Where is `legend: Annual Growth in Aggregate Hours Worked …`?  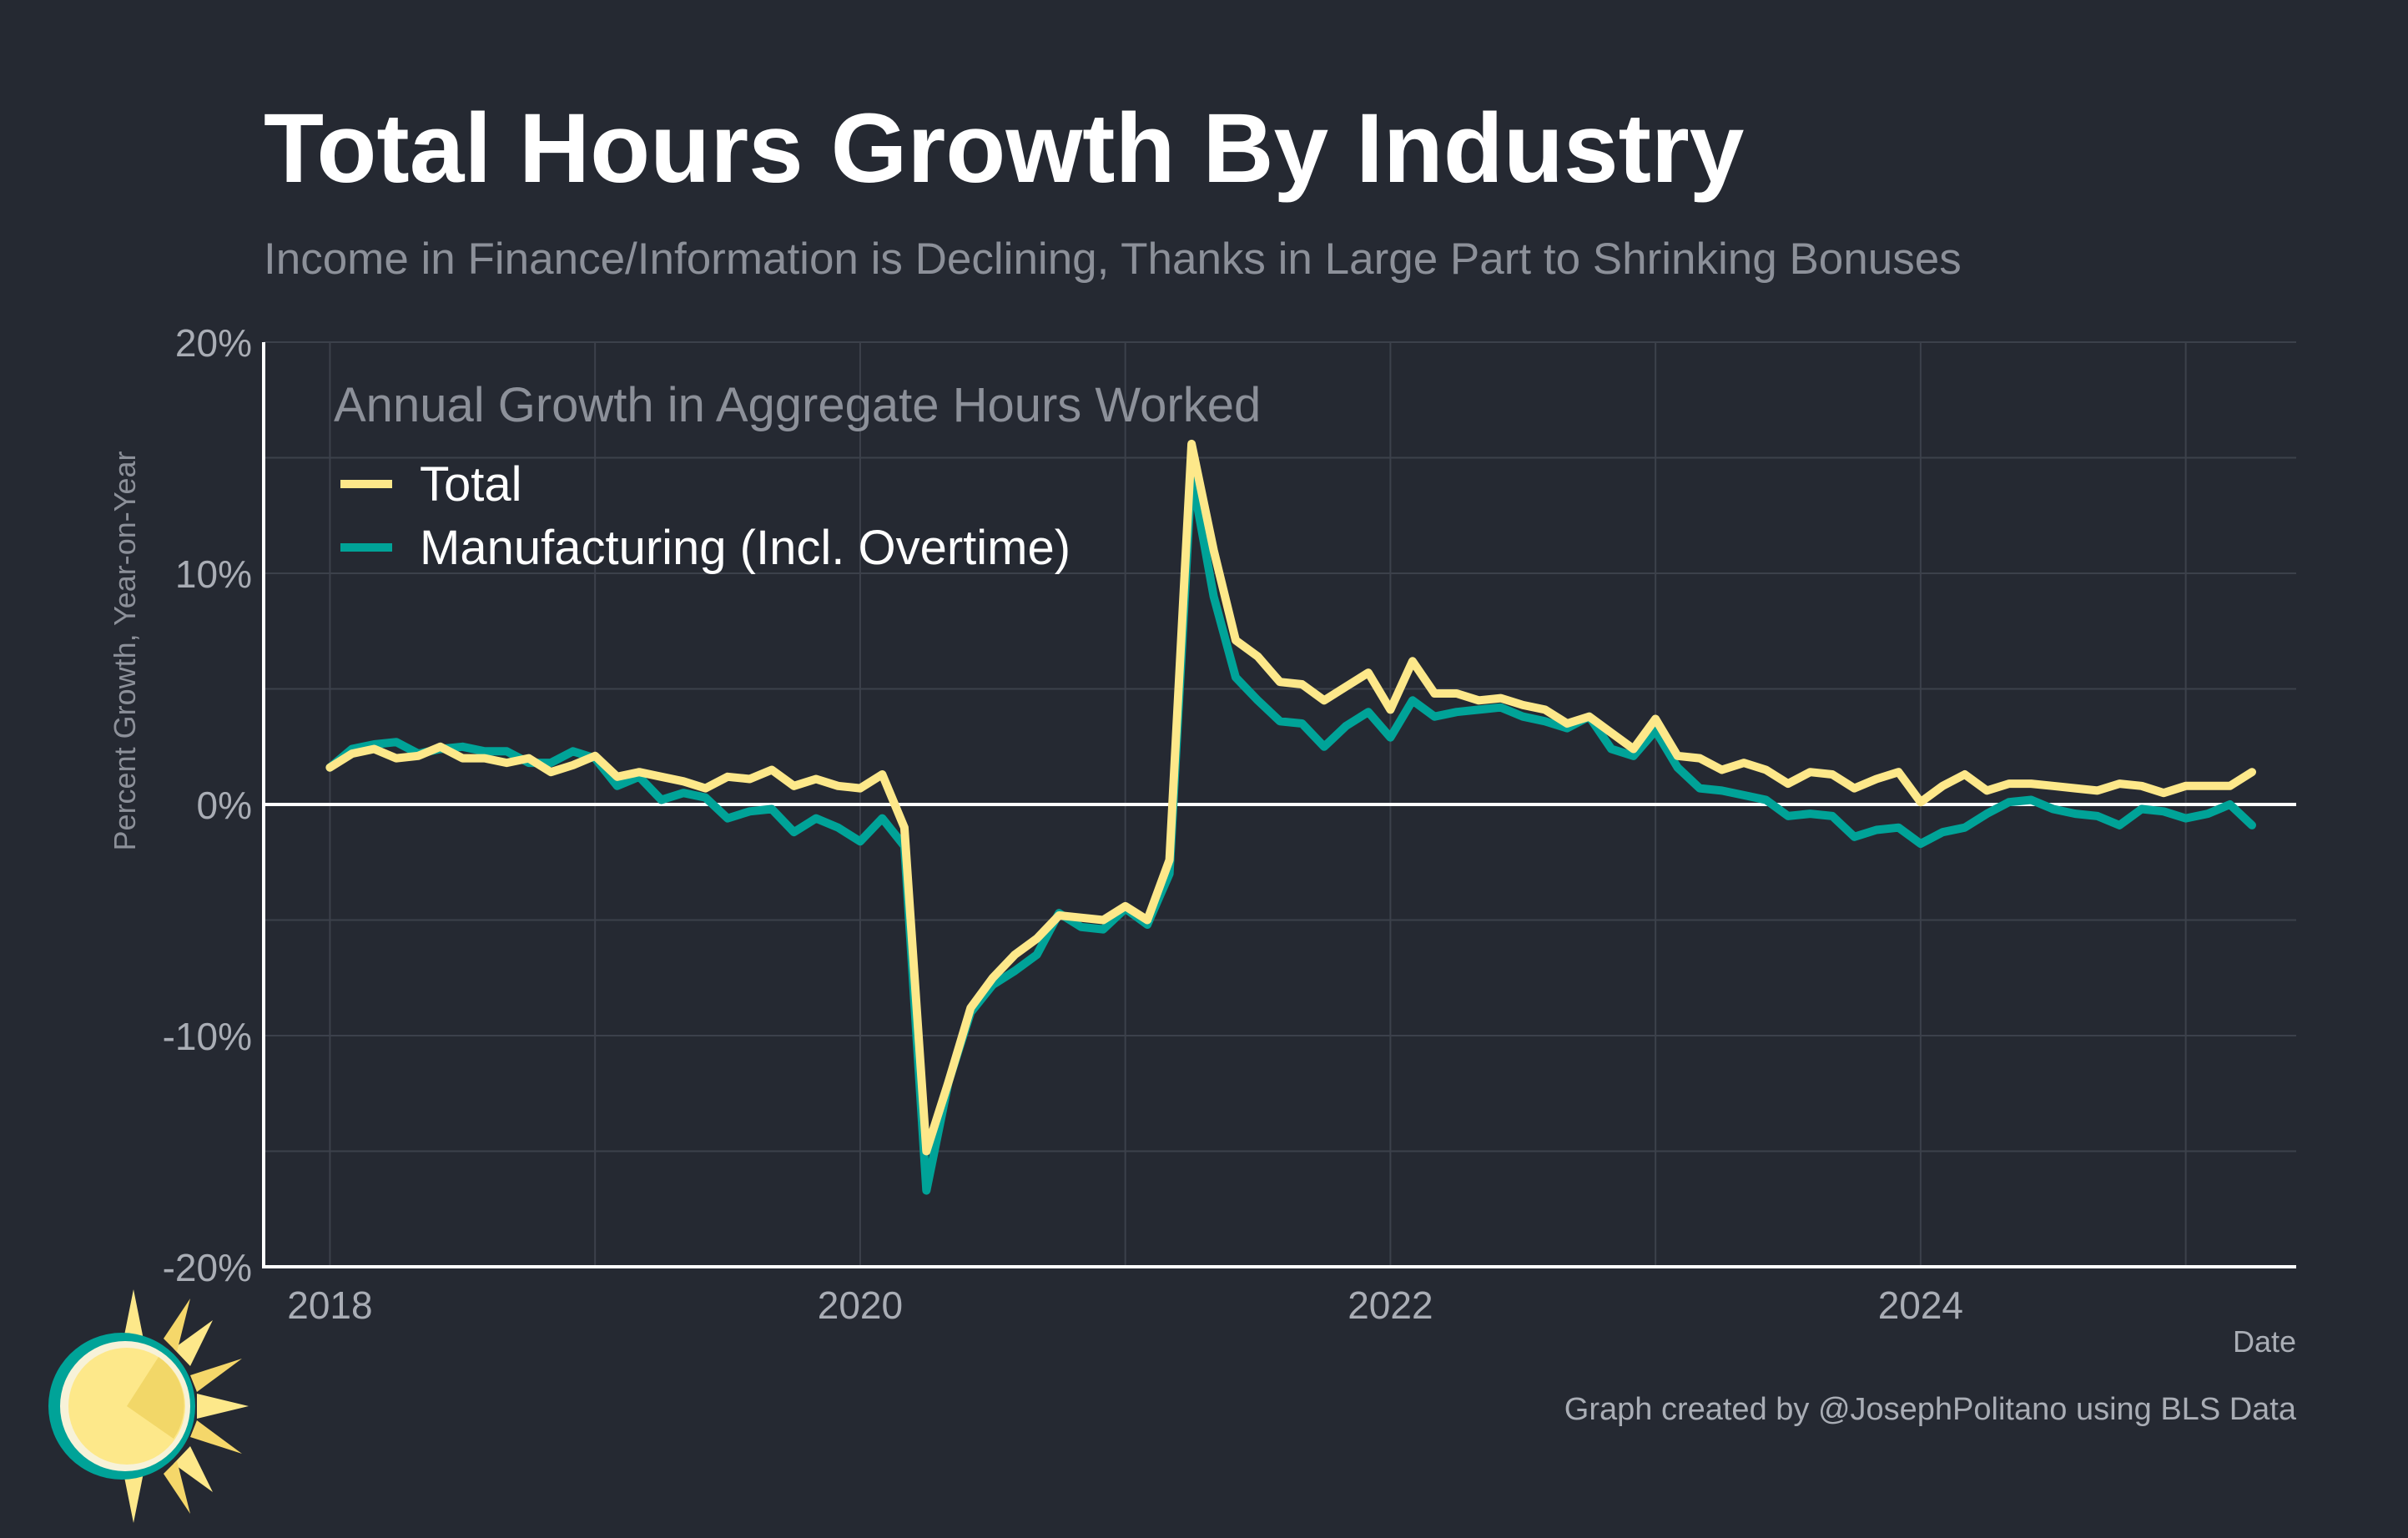 legend: Annual Growth in Aggregate Hours Worked … is located at coordinates (797, 476).